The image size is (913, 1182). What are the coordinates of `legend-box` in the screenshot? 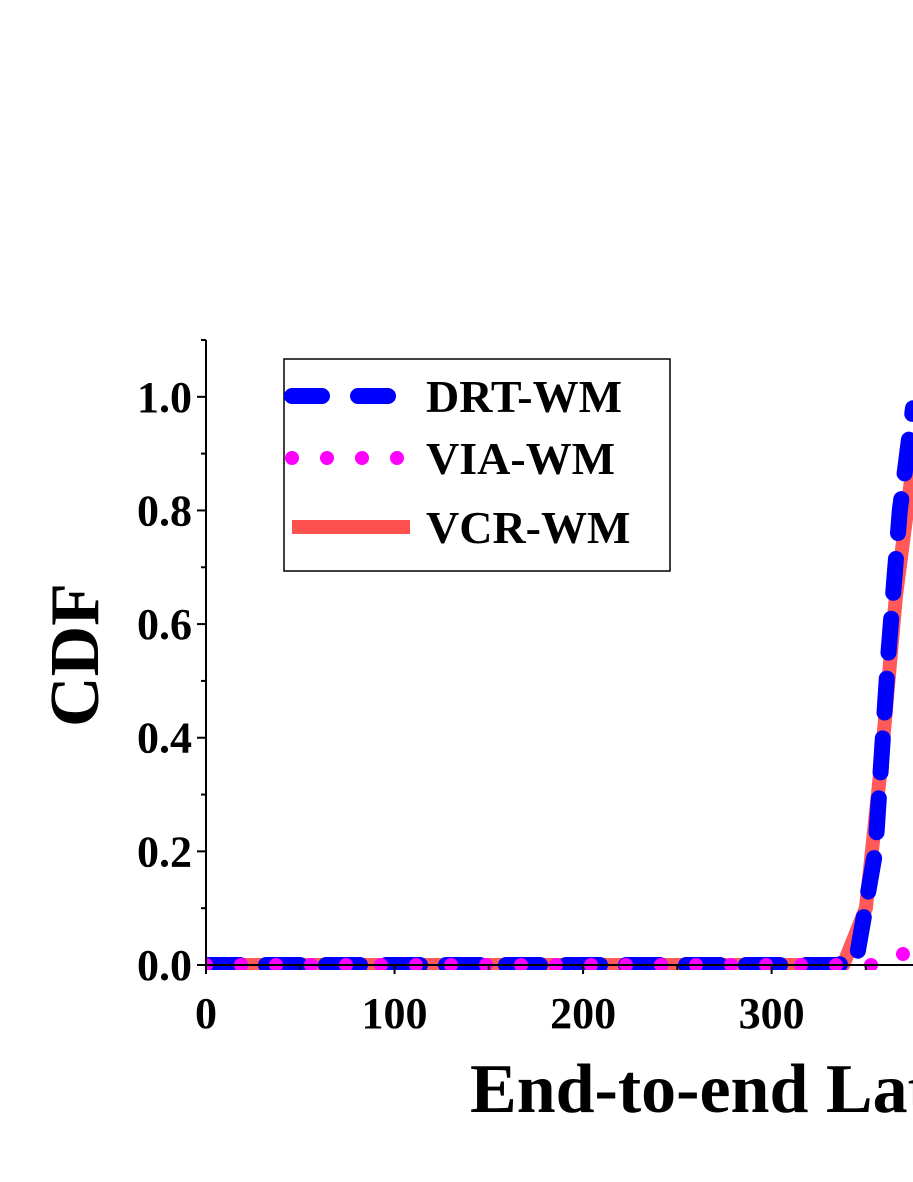 It's located at (477, 465).